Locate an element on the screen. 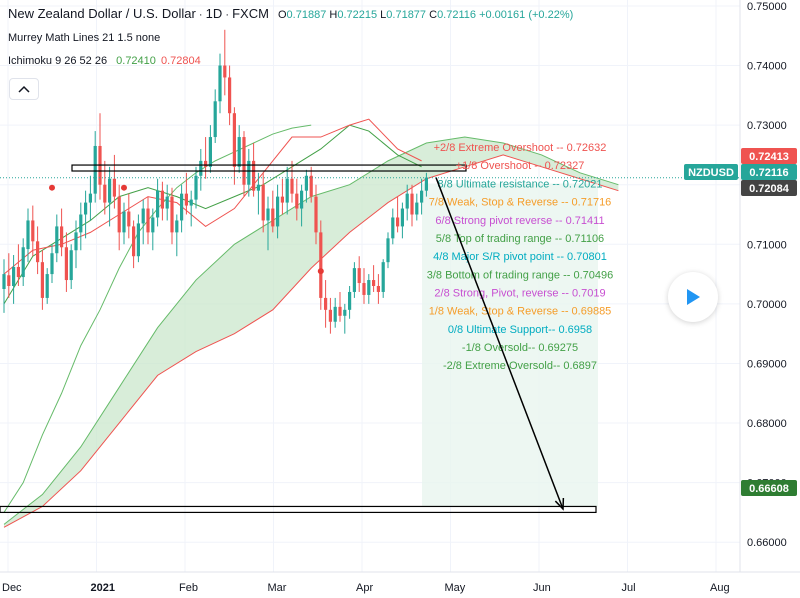  time-tick-label: Jul is located at coordinates (629, 588).